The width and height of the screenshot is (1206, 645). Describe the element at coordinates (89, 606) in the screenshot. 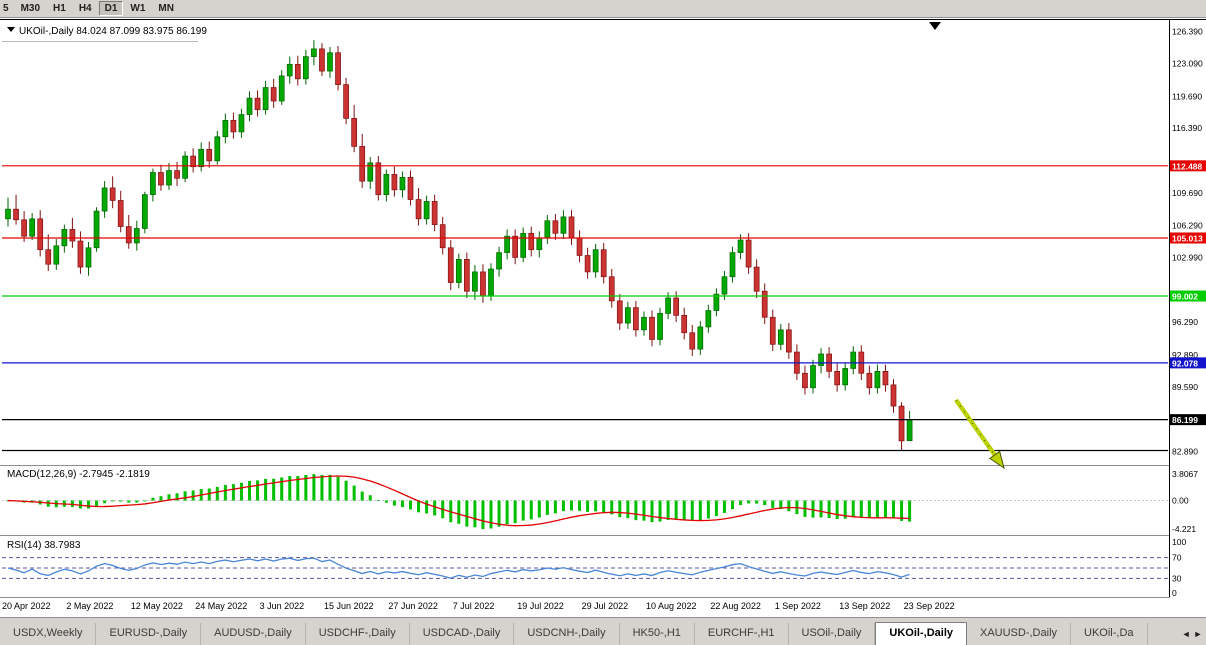

I see `date-tick-label: 2 May 2022` at that location.